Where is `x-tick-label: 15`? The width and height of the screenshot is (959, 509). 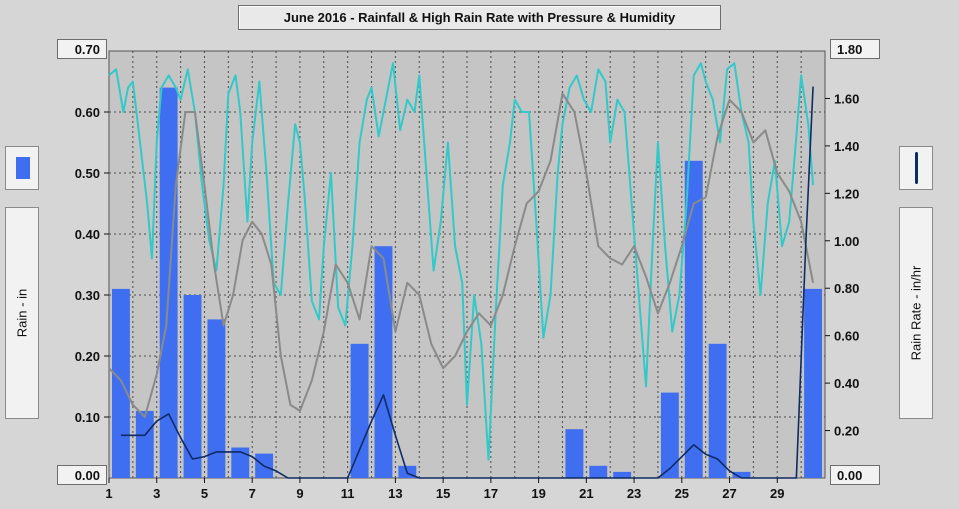
x-tick-label: 15 is located at coordinates (443, 493).